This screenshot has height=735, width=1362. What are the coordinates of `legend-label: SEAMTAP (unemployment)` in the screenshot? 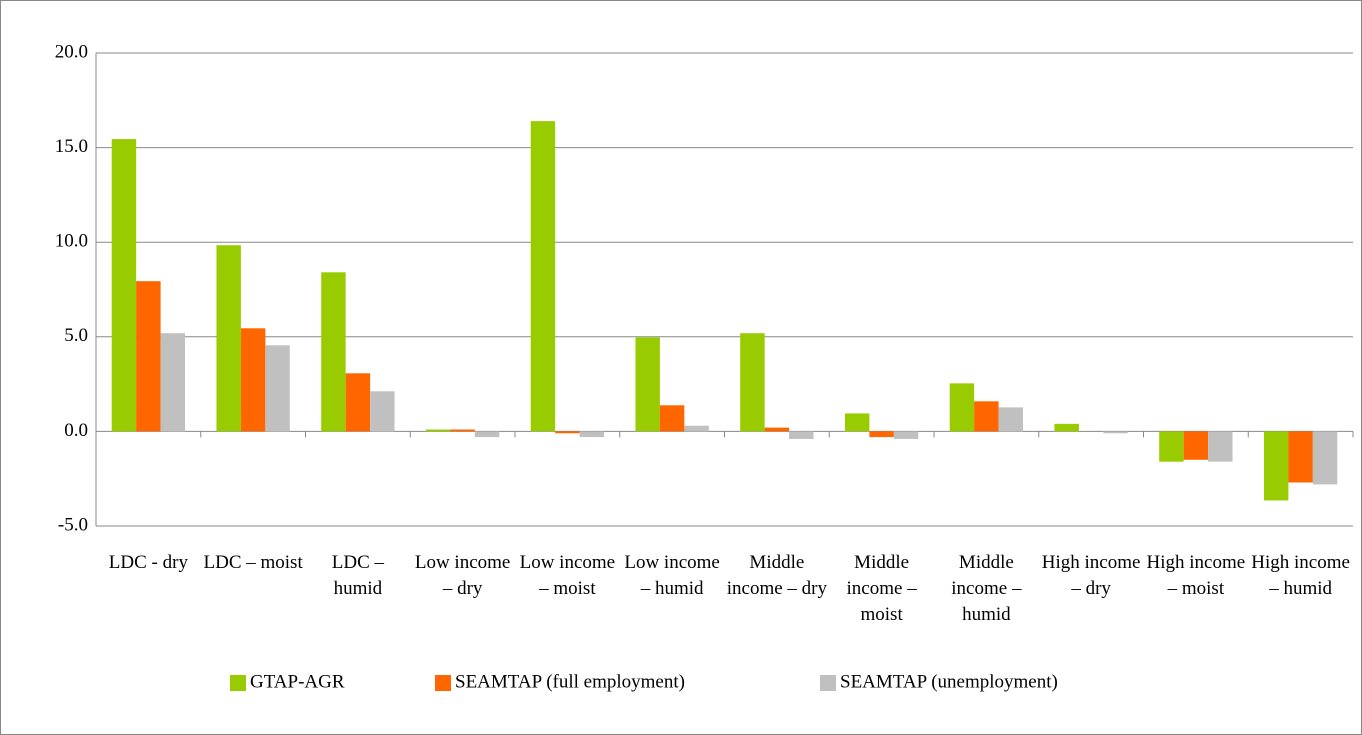 It's located at (949, 681).